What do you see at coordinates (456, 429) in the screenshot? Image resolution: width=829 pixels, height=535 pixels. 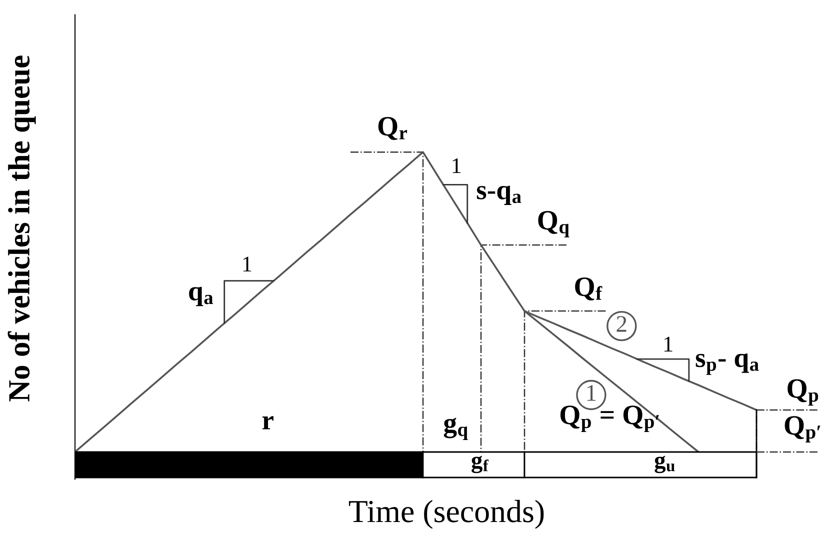 I see `annotation: g$_{q}$` at bounding box center [456, 429].